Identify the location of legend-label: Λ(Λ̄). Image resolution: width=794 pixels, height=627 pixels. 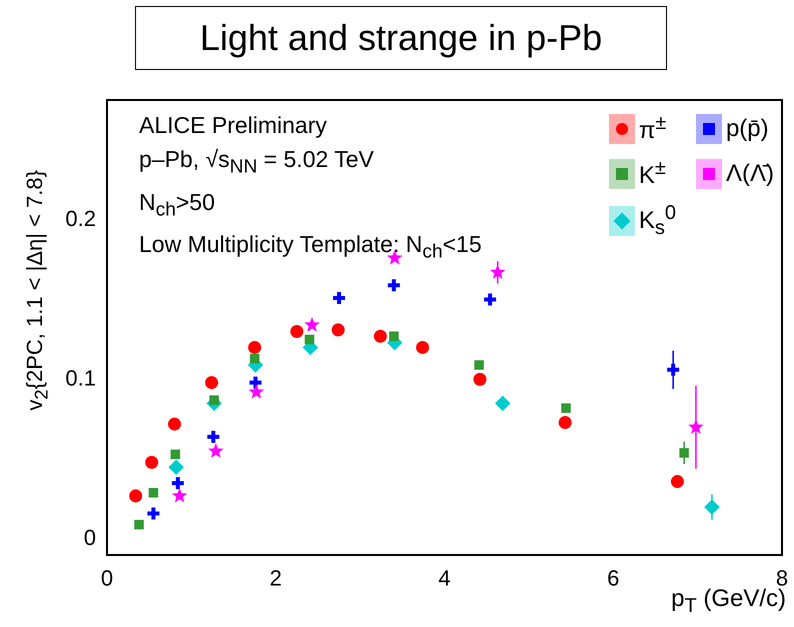
(750, 174).